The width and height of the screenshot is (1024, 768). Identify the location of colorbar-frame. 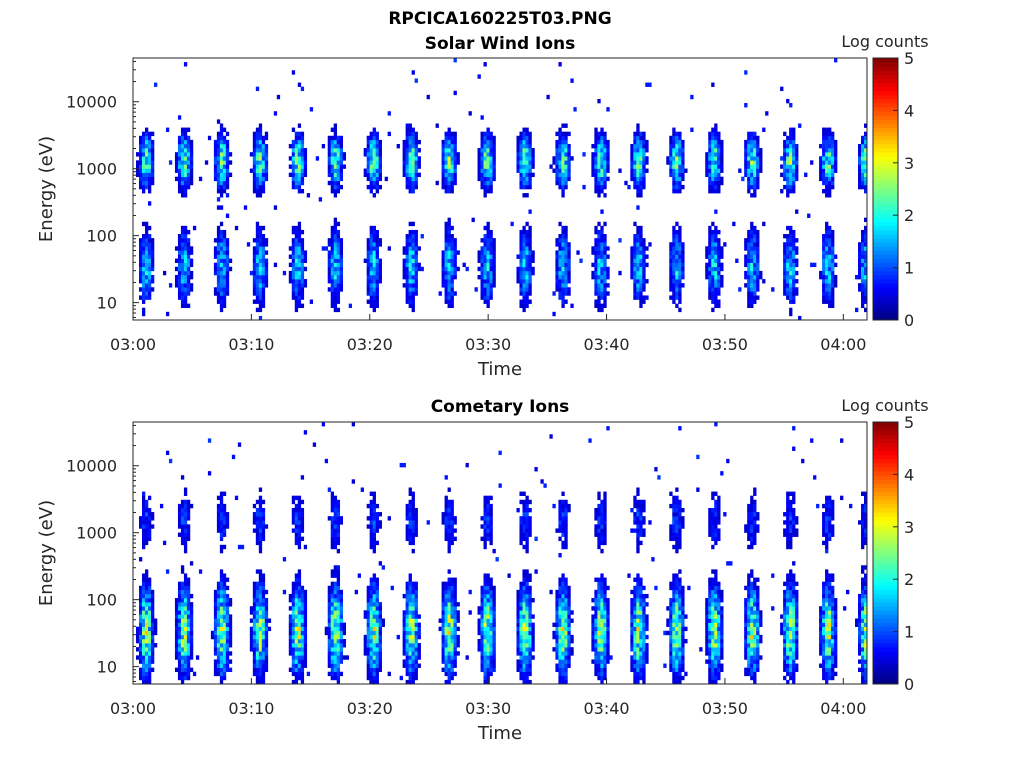
(885, 189).